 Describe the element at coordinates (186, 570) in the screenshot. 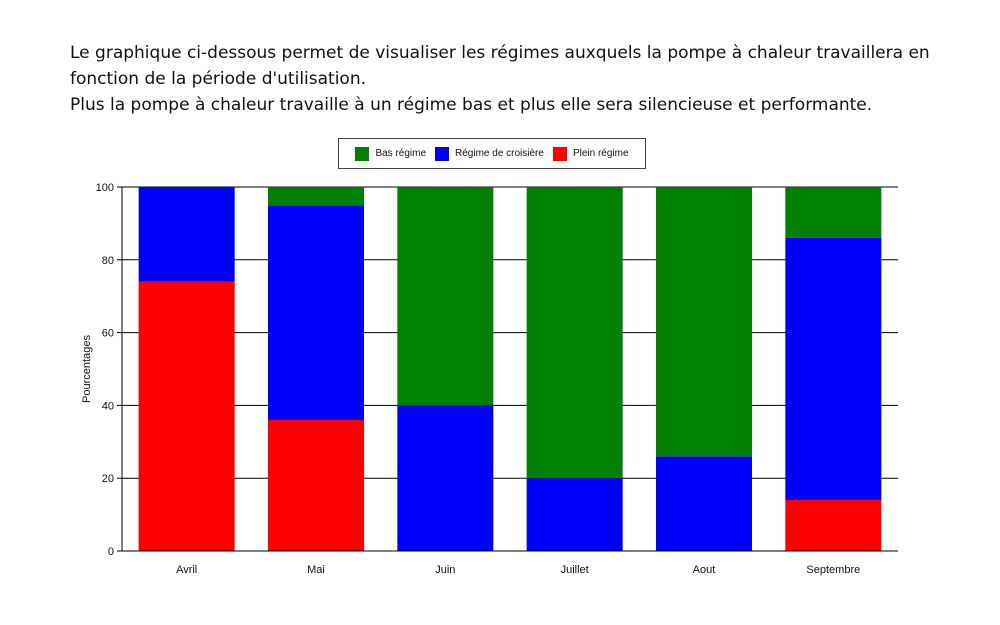

I see `x-tick-label: Avril` at that location.